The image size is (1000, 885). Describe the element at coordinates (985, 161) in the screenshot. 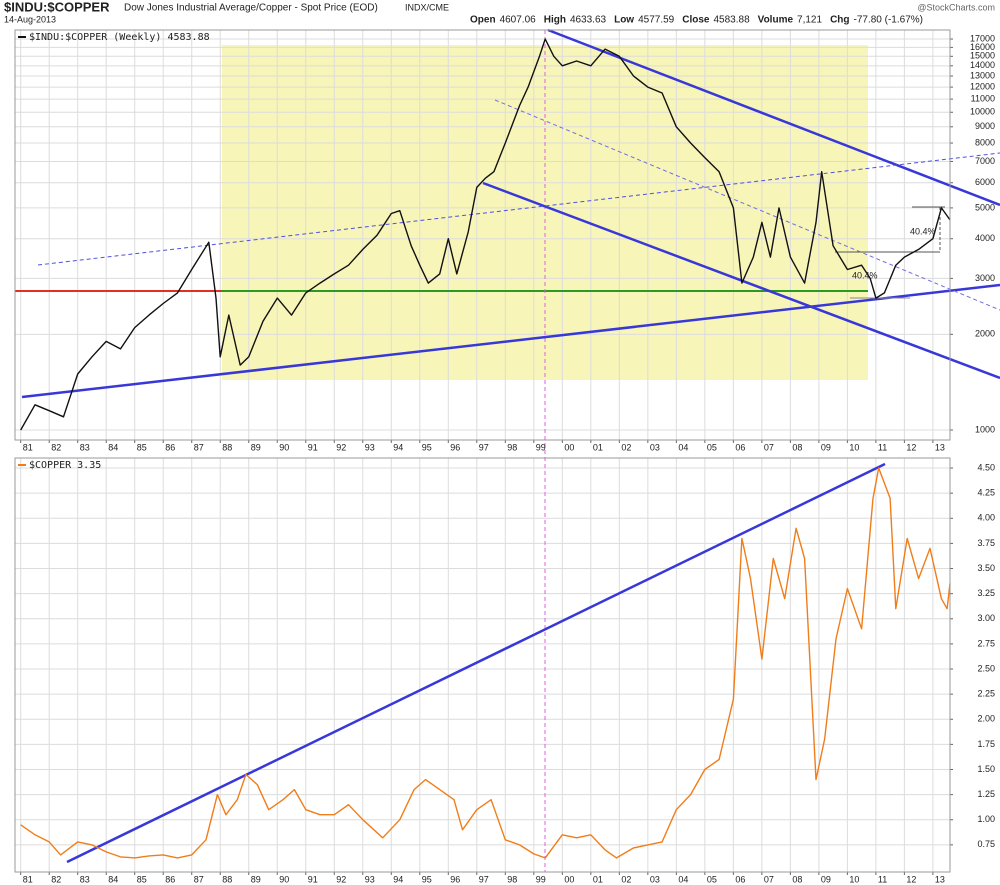

I see `y-tick-label: 7000` at that location.